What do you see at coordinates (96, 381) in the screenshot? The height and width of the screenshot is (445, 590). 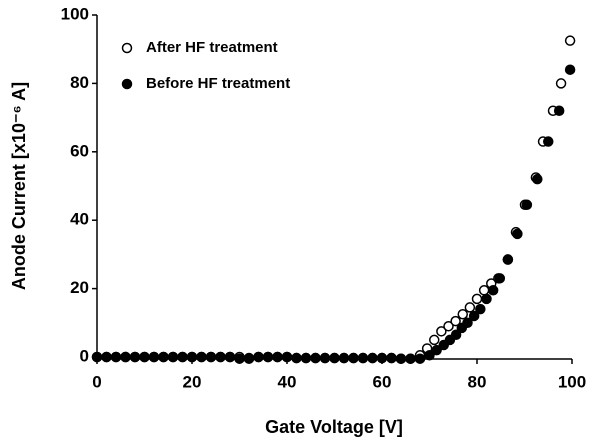 I see `x-tick-label: 0` at bounding box center [96, 381].